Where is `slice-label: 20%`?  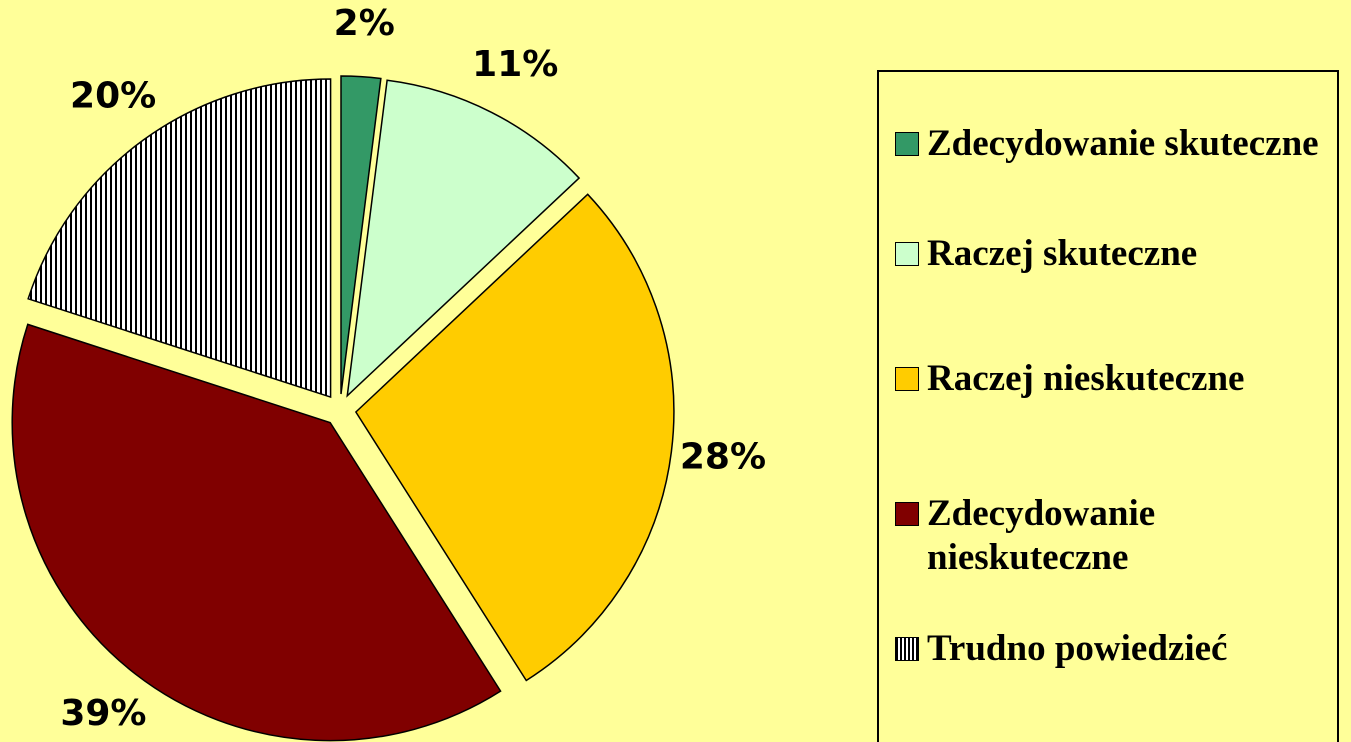
slice-label: 20% is located at coordinates (113, 96).